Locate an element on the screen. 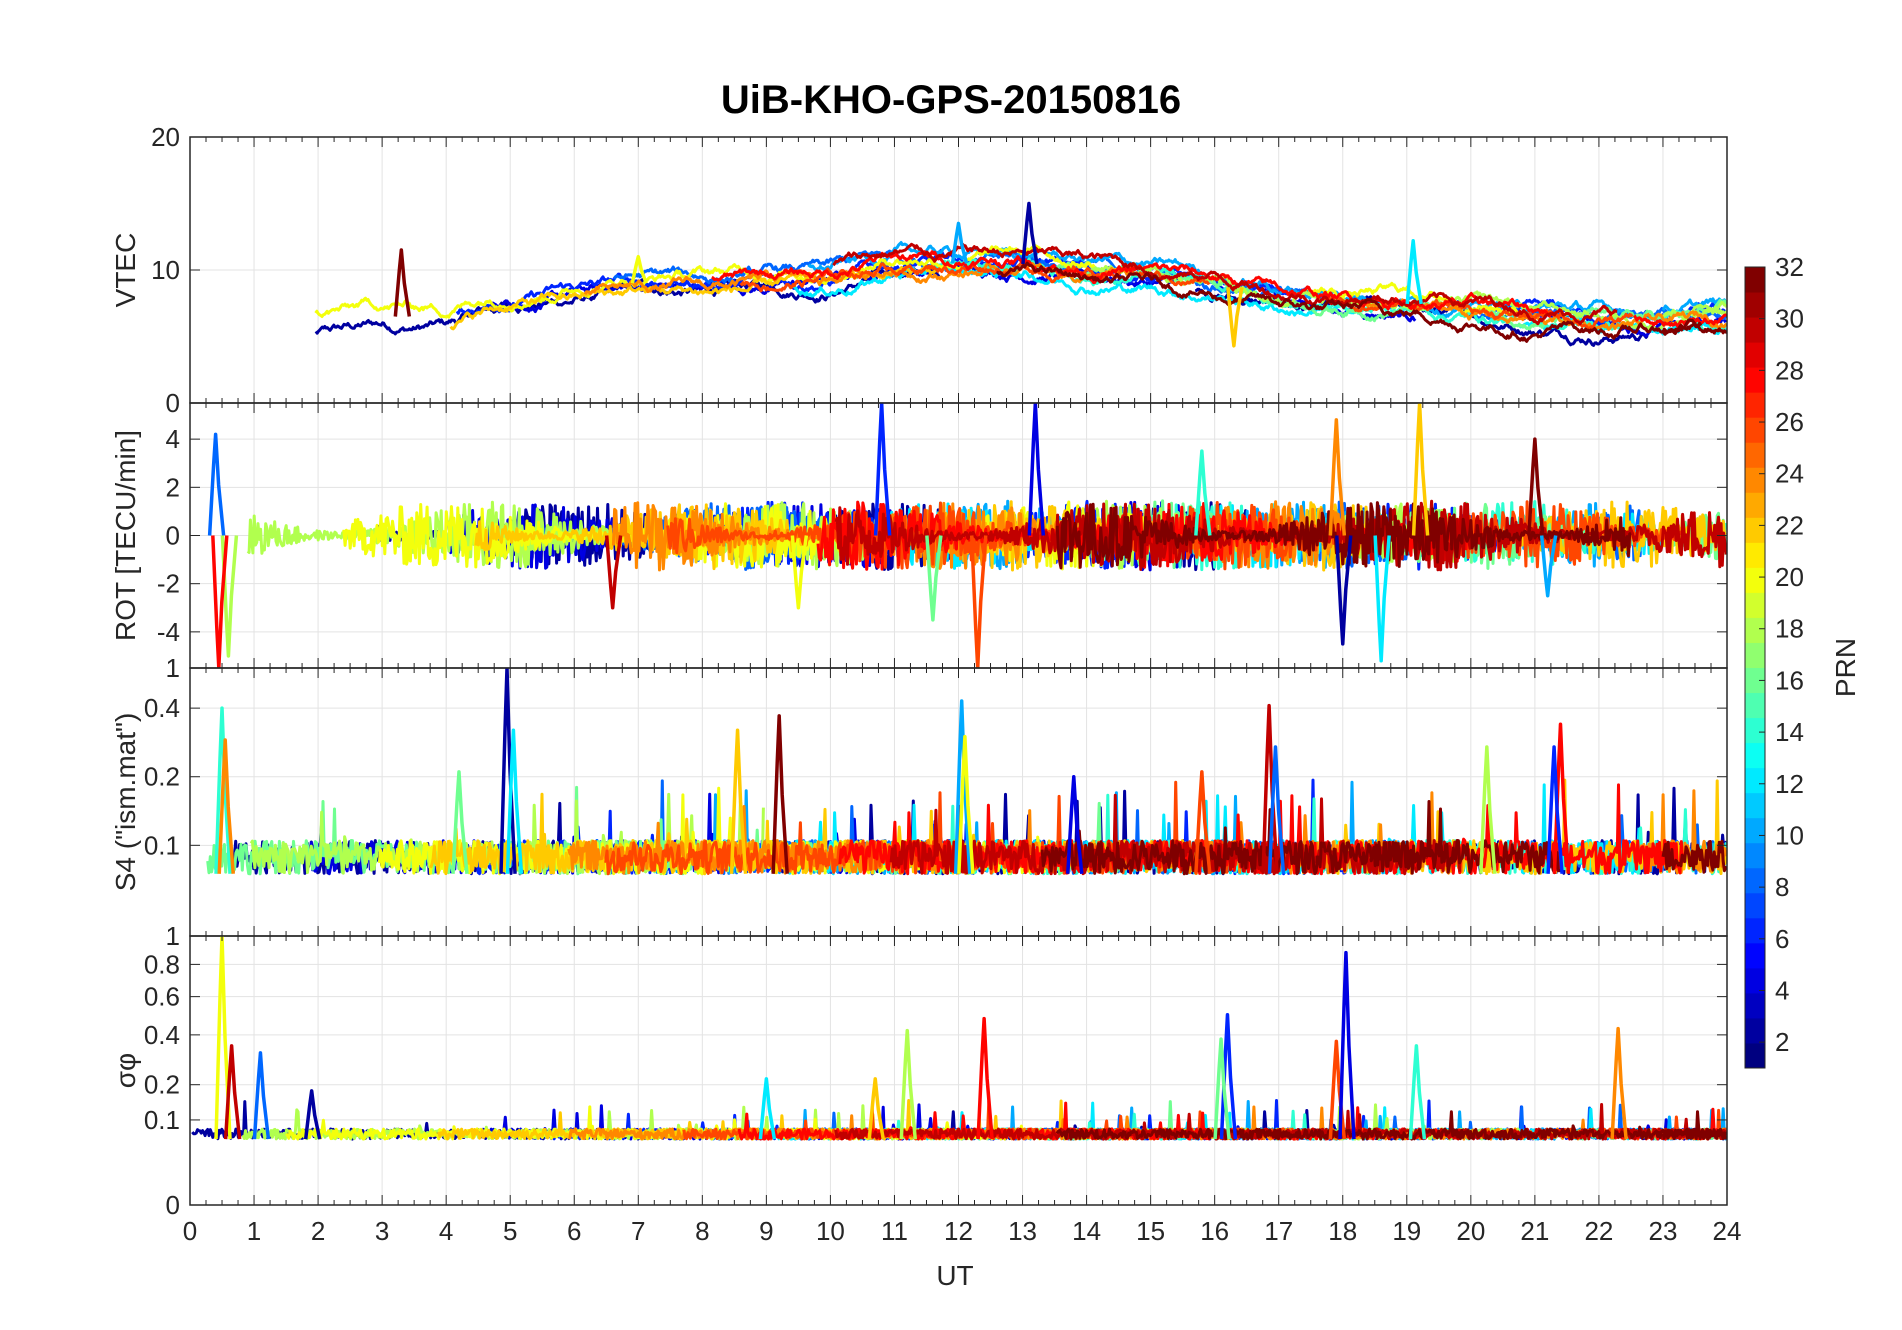  y-axis-label-sigma: σφ is located at coordinates (125, 1070).